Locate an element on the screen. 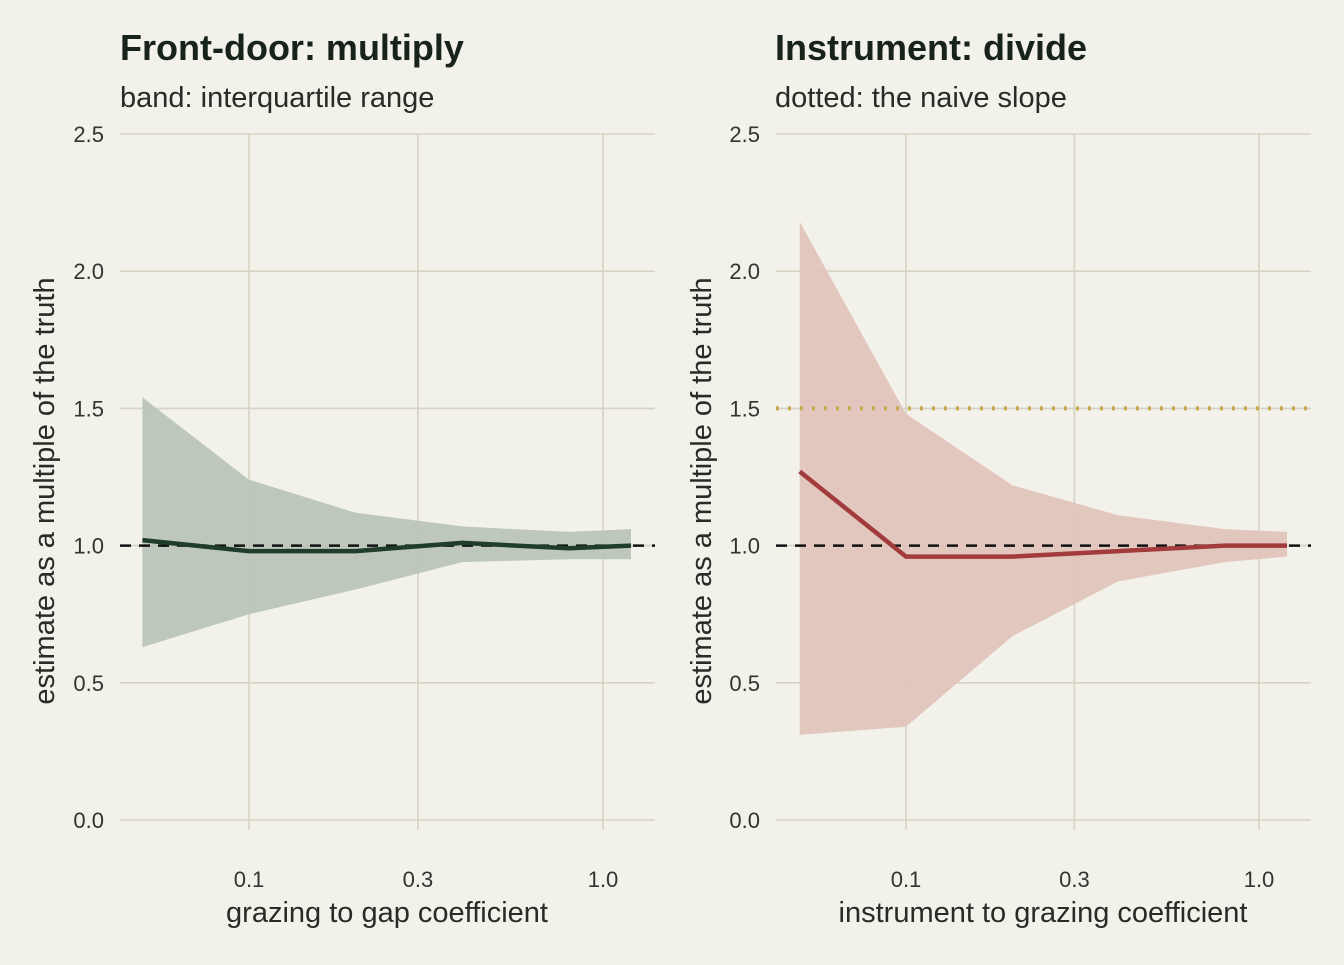 The width and height of the screenshot is (1344, 965). x-axis-label: instrument to grazing coefficient is located at coordinates (1043, 913).